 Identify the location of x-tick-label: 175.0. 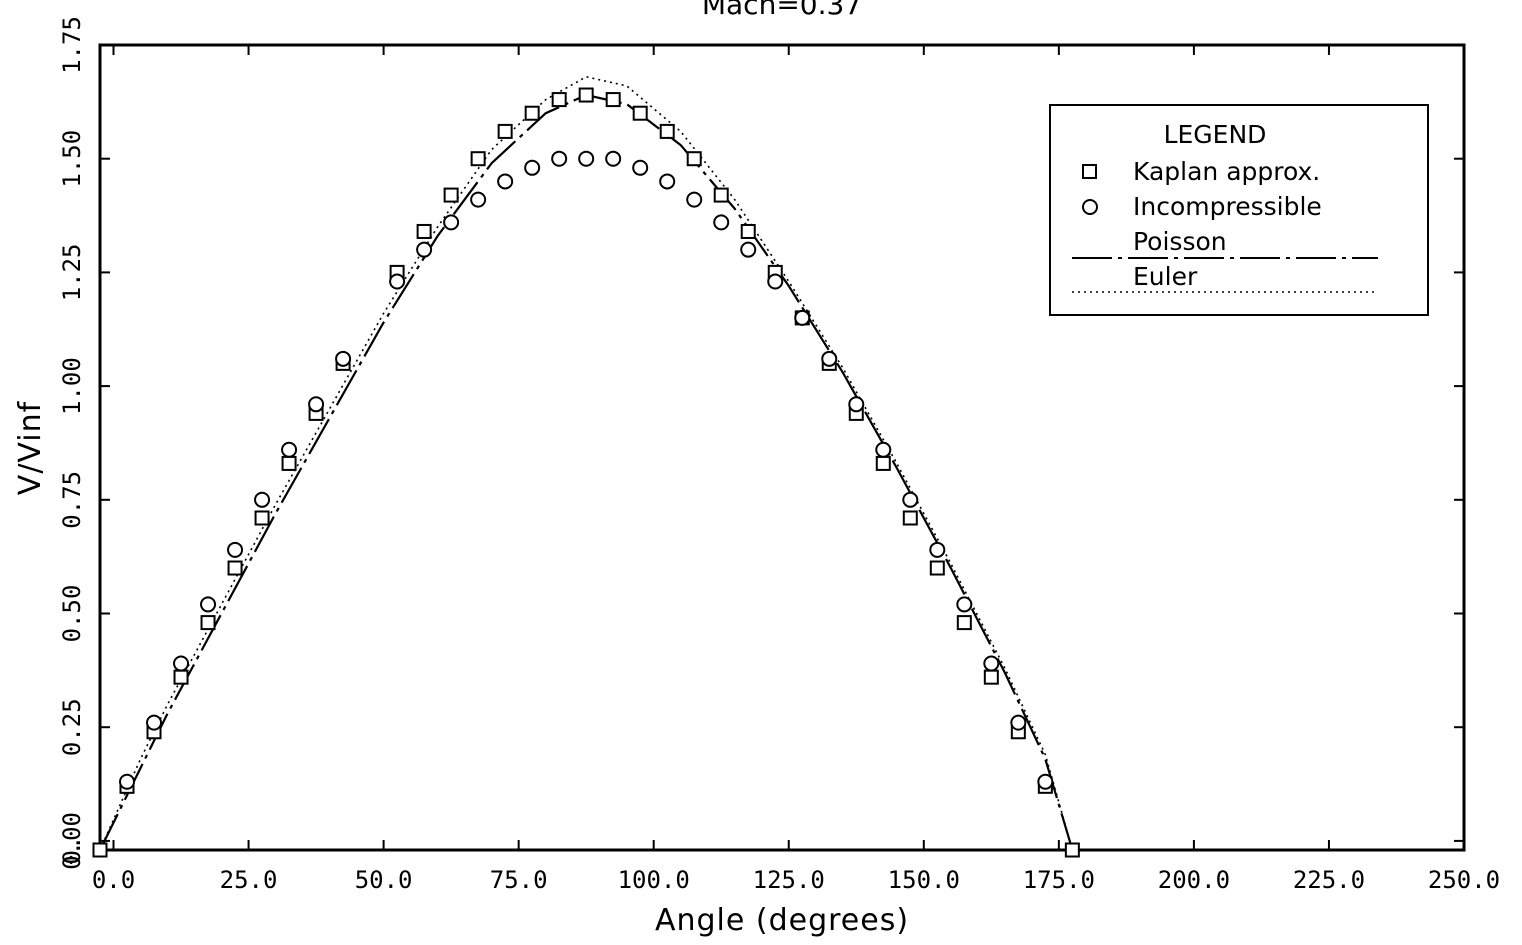
(1059, 880).